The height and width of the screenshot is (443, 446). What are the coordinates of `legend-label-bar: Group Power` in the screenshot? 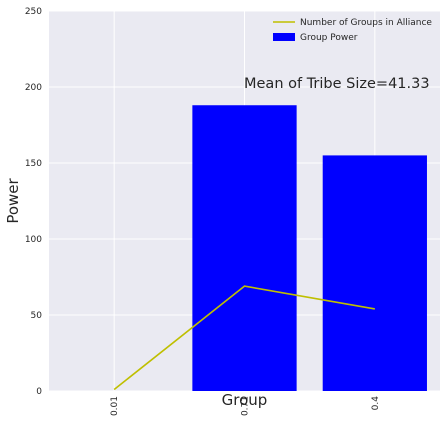 It's located at (329, 38).